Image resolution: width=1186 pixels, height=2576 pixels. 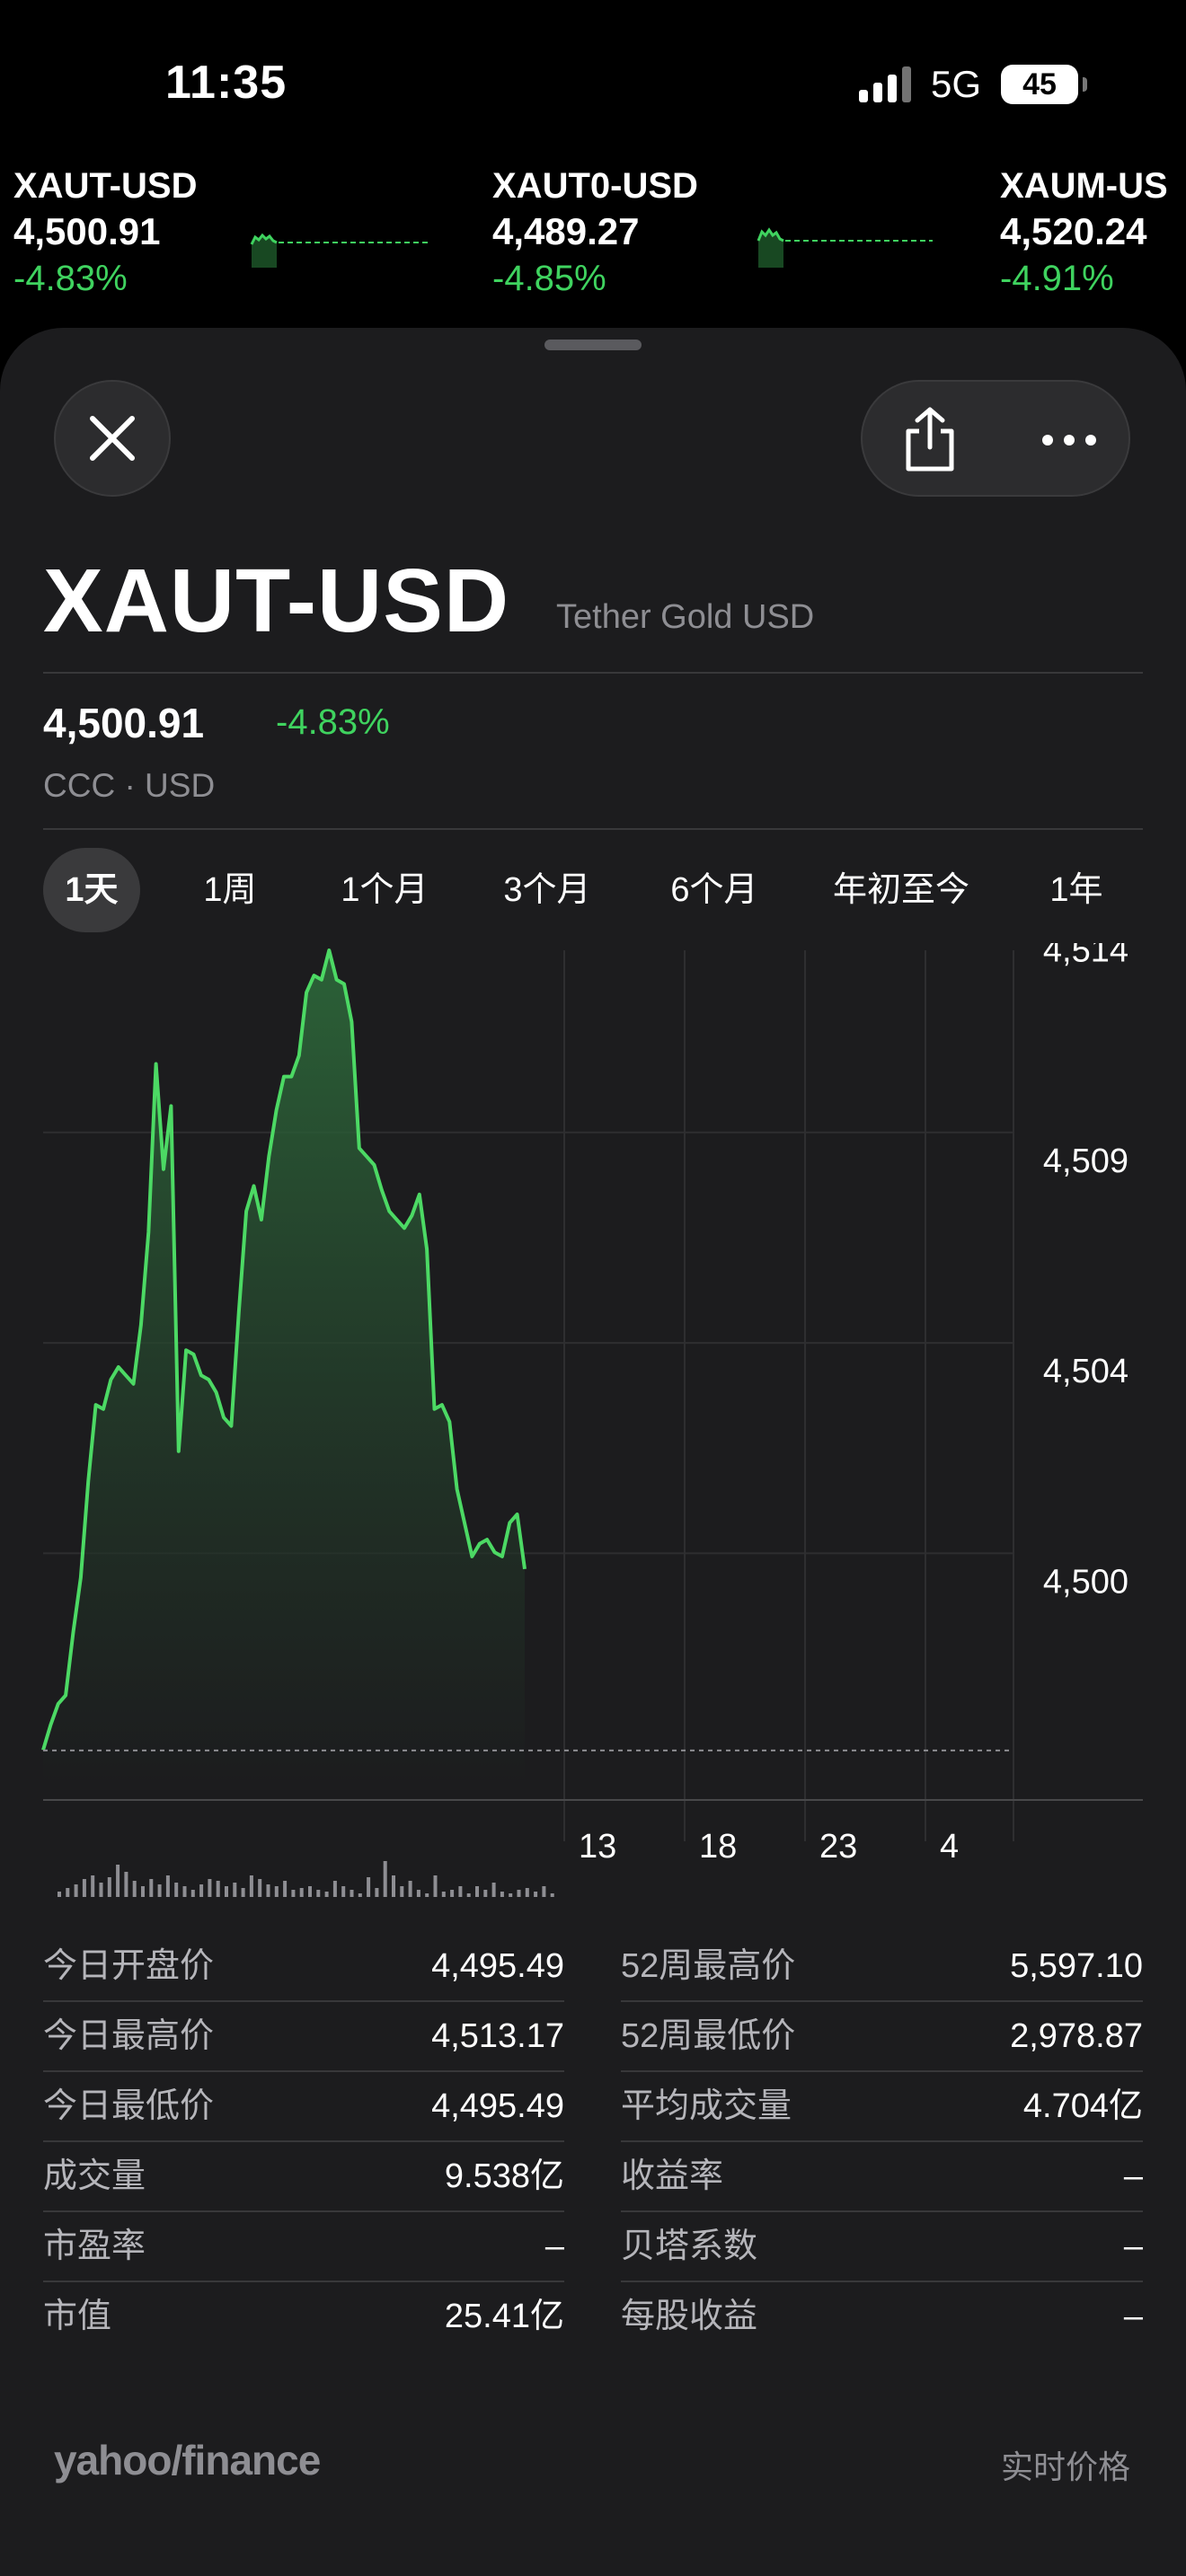 I want to click on price-area, so click(x=284, y=1368).